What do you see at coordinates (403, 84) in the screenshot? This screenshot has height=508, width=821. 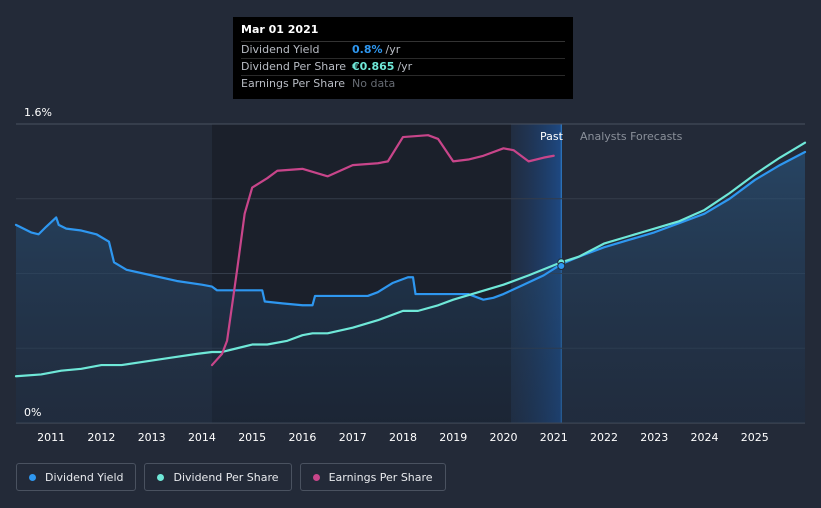 I see `tooltip-row-earnings-per-share: Earnings Per Share No data` at bounding box center [403, 84].